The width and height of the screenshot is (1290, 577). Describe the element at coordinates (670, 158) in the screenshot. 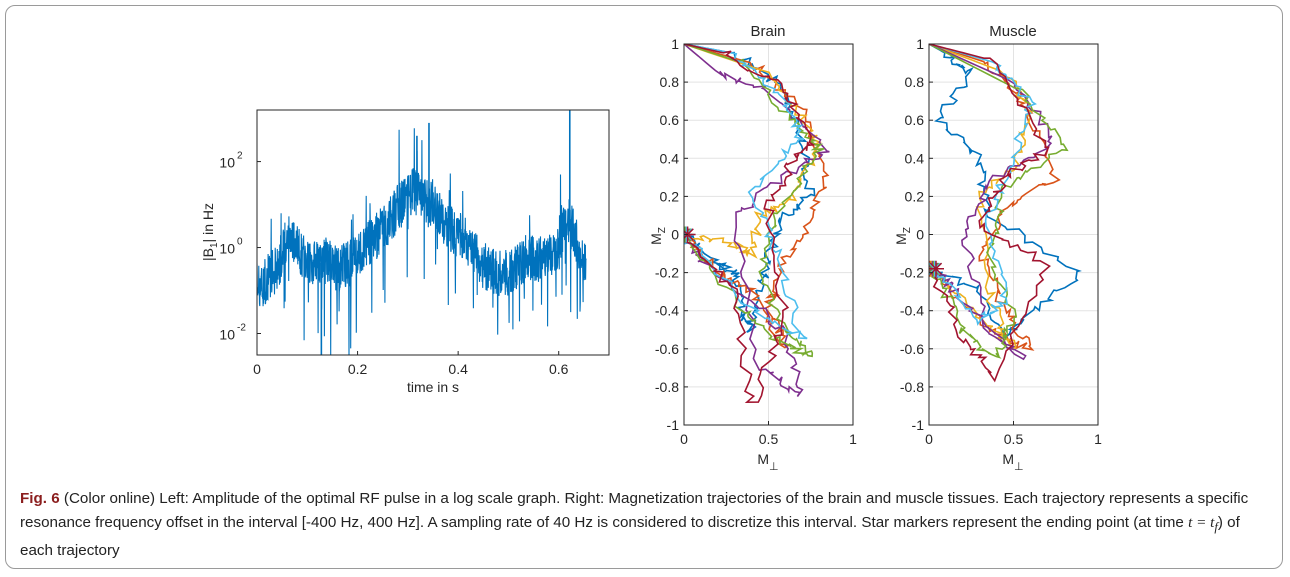

I see `brain-y-tick-label: 0.4` at that location.